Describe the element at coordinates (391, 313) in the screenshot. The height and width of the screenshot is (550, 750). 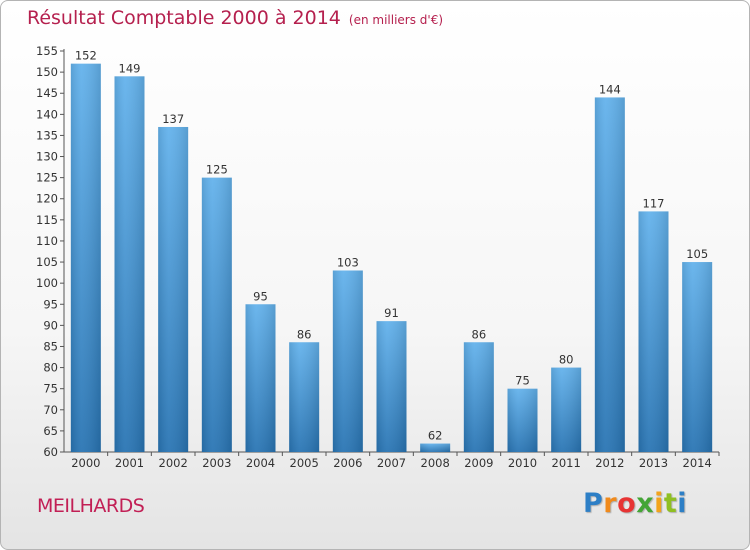
I see `data-label: 91` at that location.